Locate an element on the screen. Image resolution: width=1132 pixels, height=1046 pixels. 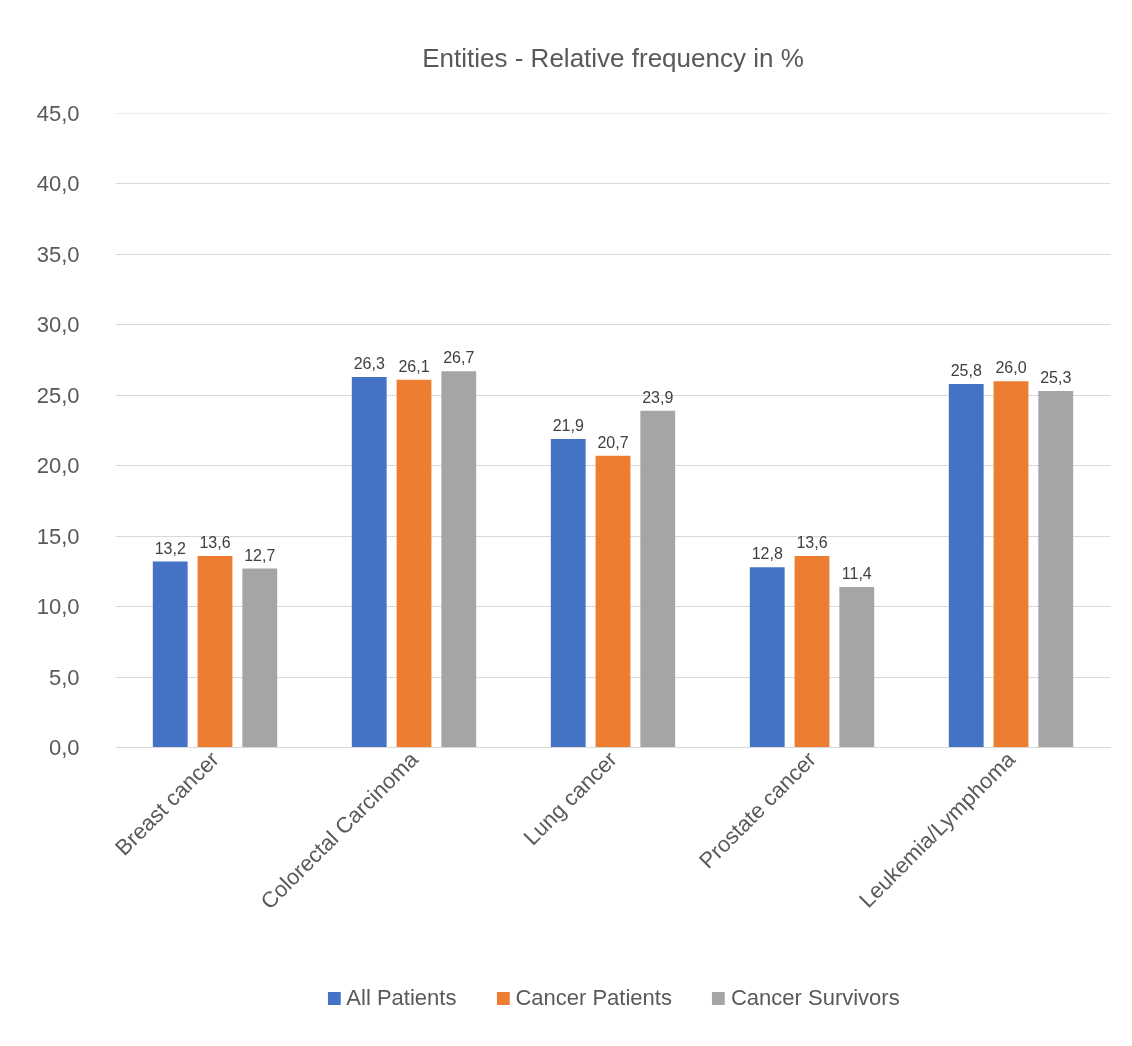
data-label: 23,9 is located at coordinates (658, 397).